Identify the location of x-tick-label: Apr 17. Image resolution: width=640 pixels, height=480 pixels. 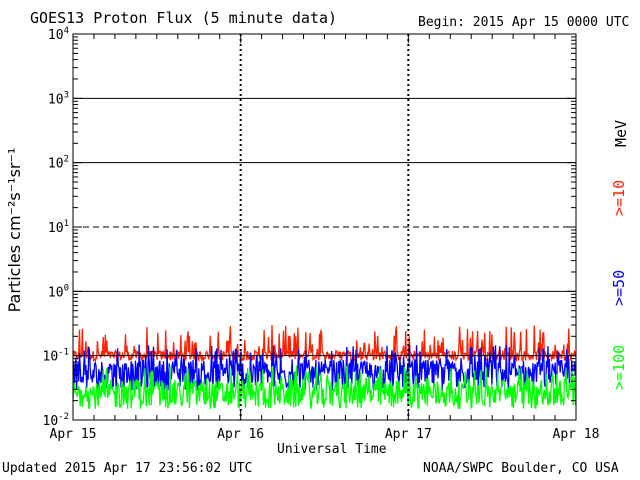
(408, 434).